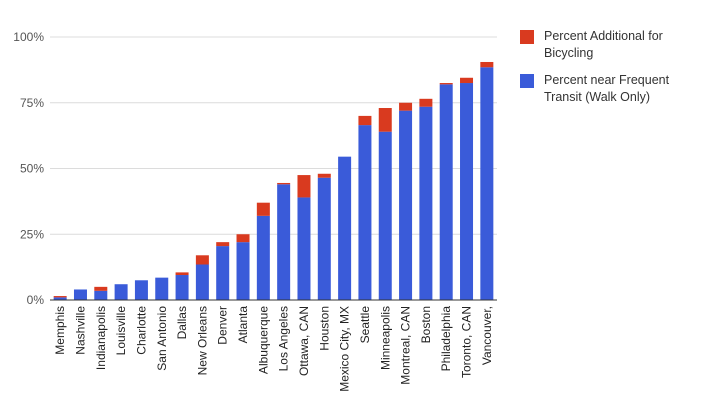  What do you see at coordinates (365, 325) in the screenshot?
I see `x-category-label: Seattle` at bounding box center [365, 325].